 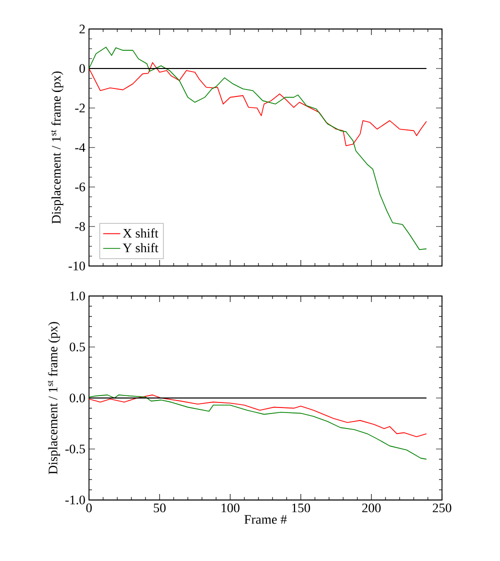 I want to click on y-tick-label: -10, so click(x=76, y=266).